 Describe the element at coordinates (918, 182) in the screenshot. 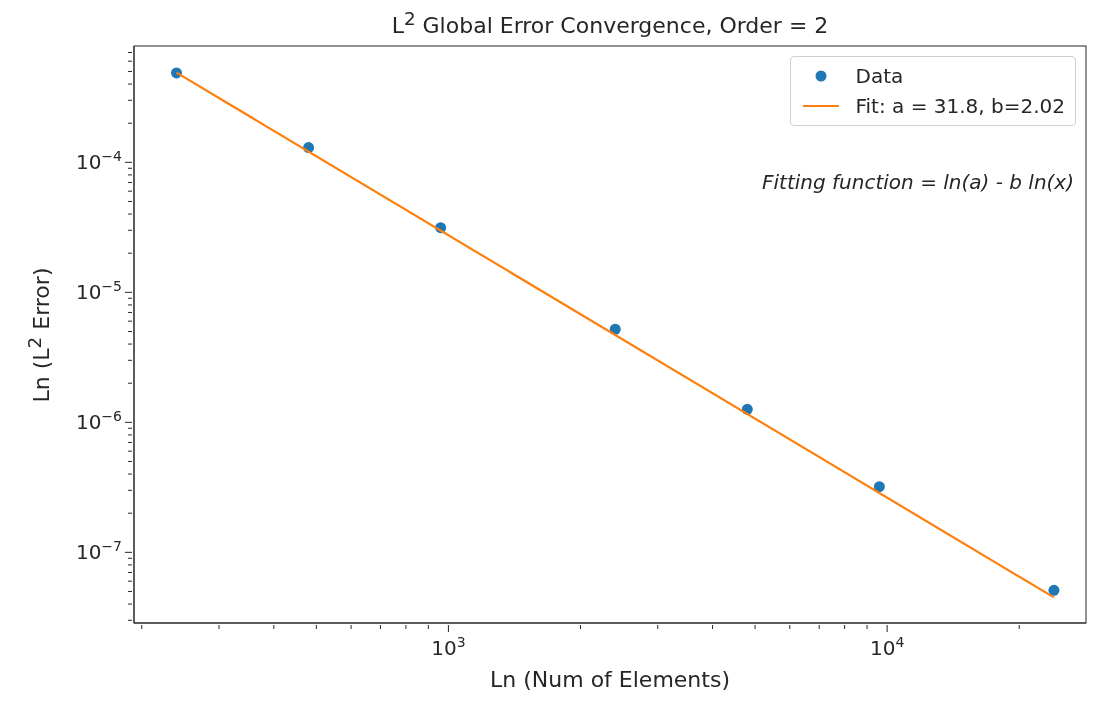

I see `annotation: Fitting function = ln(a) - b ln(x)` at that location.